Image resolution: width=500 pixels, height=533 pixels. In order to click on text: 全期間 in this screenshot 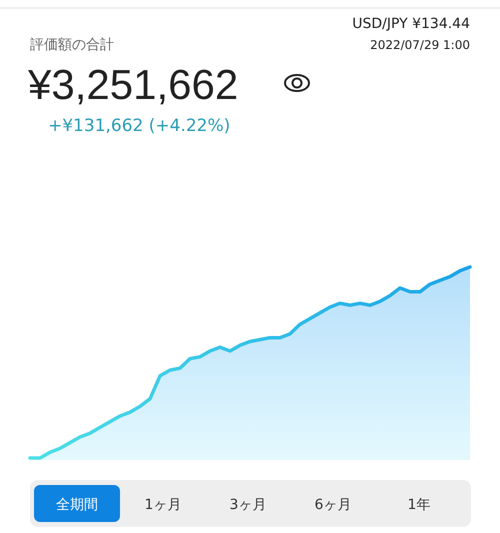, I will do `click(77, 505)`.